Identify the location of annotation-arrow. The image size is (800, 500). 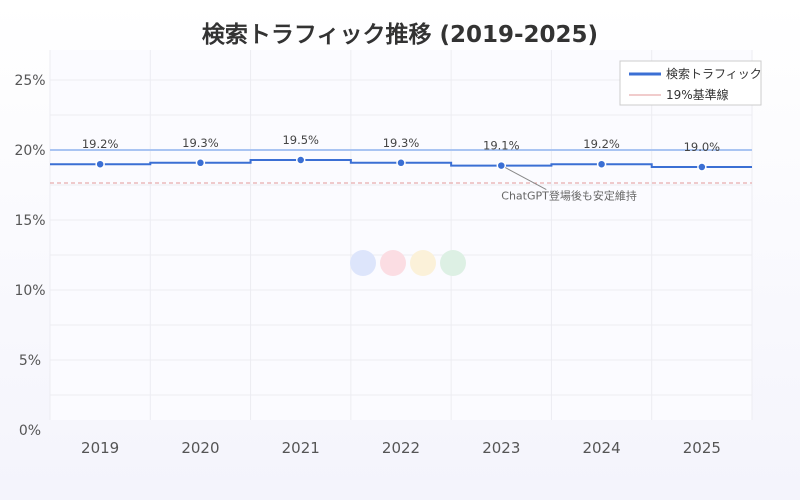
(526, 179).